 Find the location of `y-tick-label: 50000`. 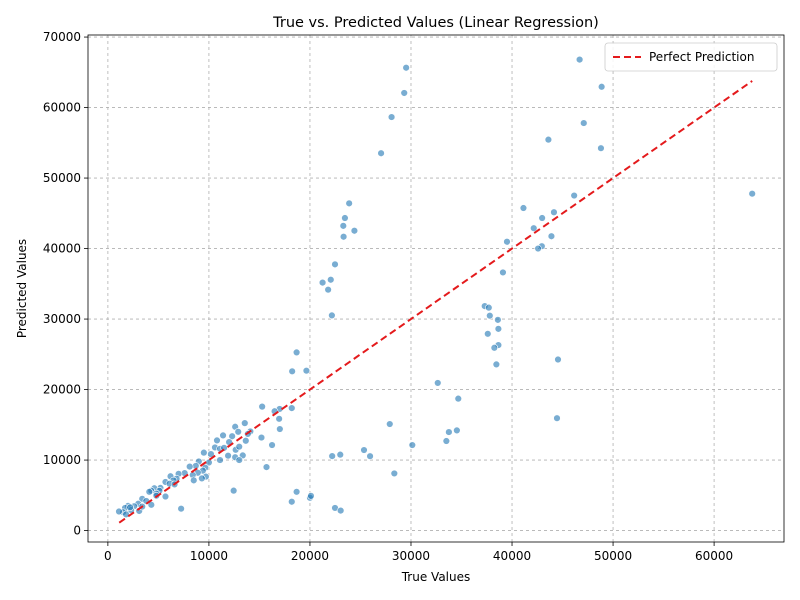

y-tick-label: 50000 is located at coordinates (62, 178).